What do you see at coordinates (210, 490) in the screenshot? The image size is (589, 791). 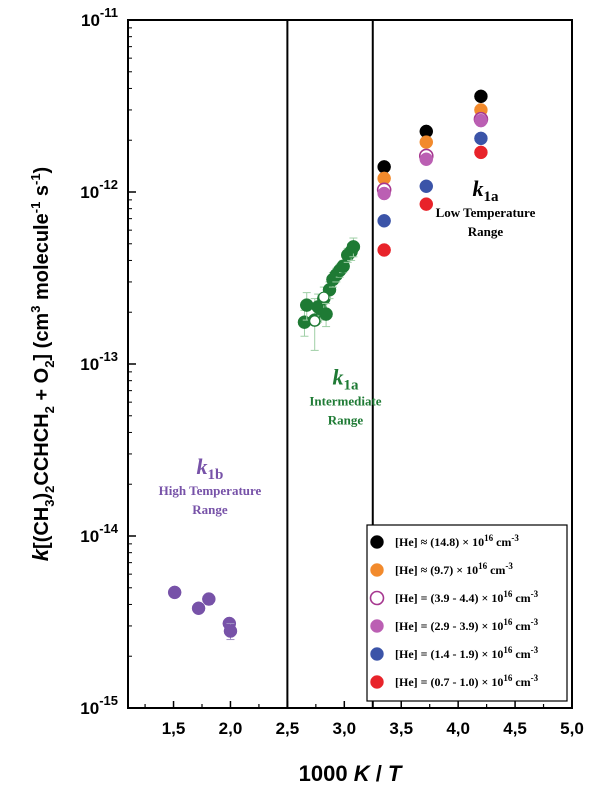 I see `annotation-line-1: High Temperature` at bounding box center [210, 490].